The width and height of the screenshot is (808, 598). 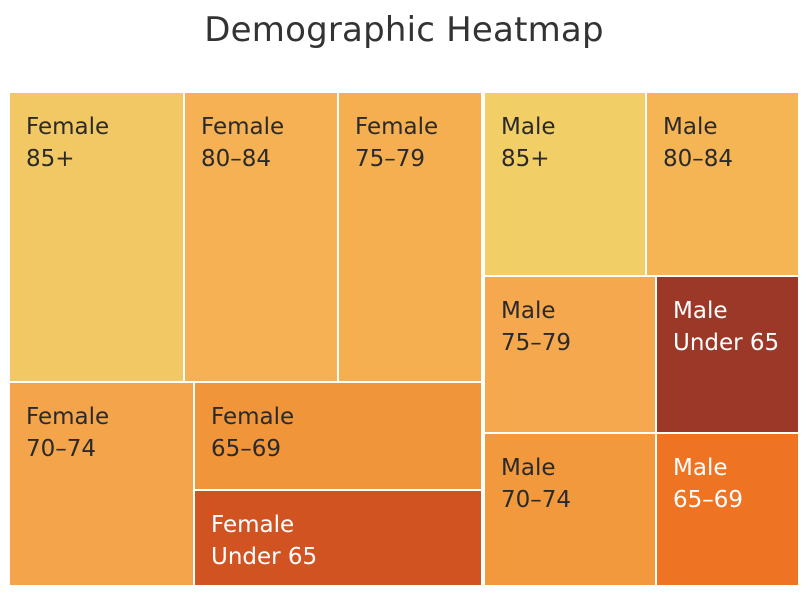 I want to click on treemap-cell-label: Male 80–84, so click(x=698, y=143).